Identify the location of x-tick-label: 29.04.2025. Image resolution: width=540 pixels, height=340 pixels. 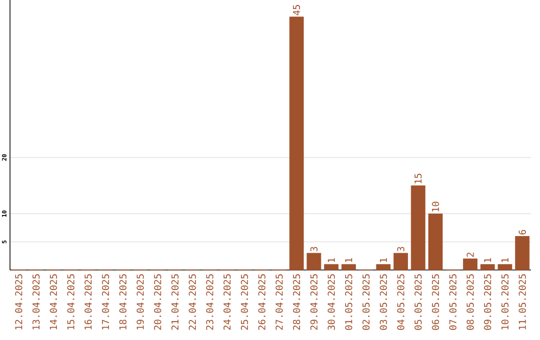
(314, 302).